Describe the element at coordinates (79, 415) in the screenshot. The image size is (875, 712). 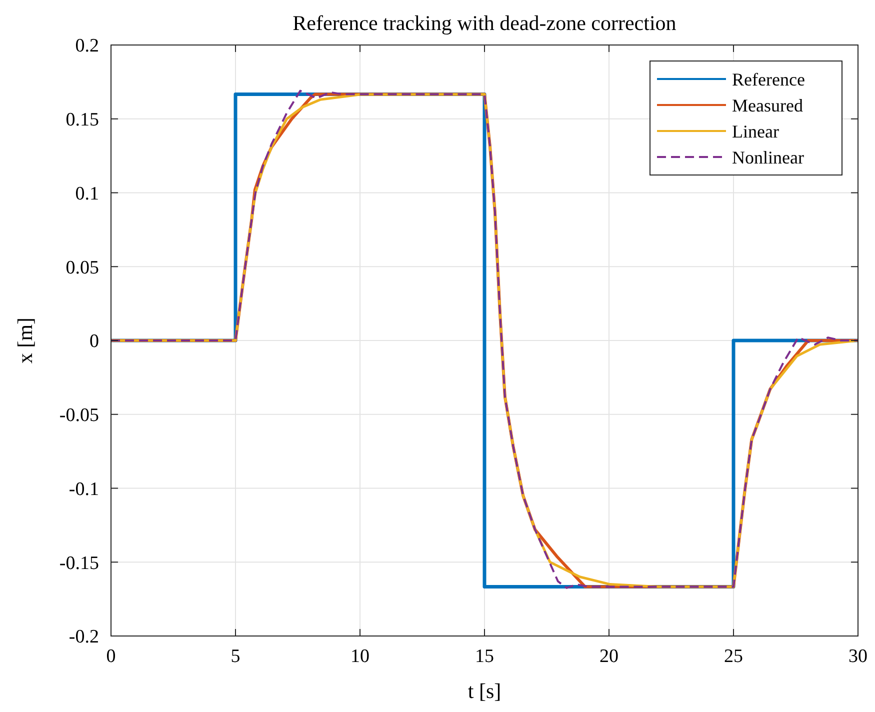
I see `y-tick-label: -0.05` at that location.